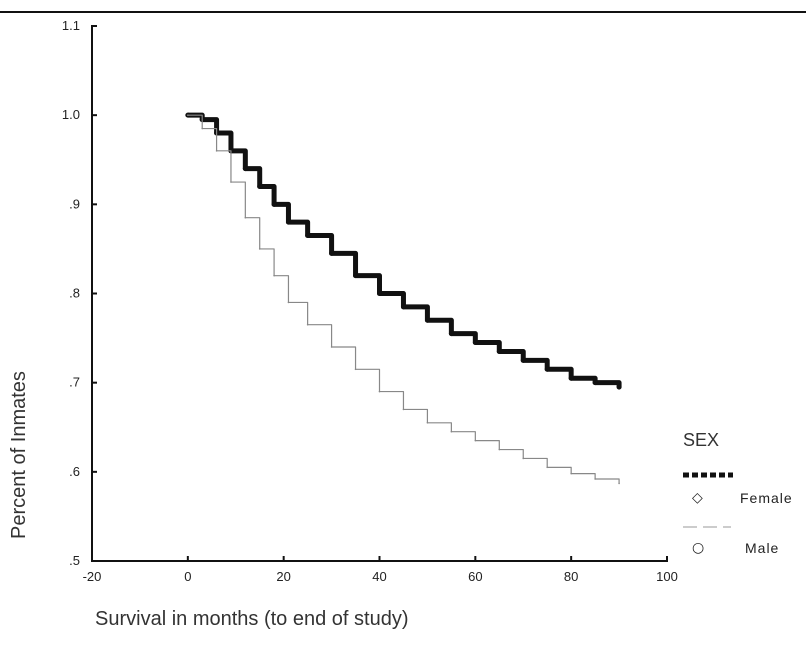  What do you see at coordinates (571, 576) in the screenshot?
I see `x-tick-label: 80` at bounding box center [571, 576].